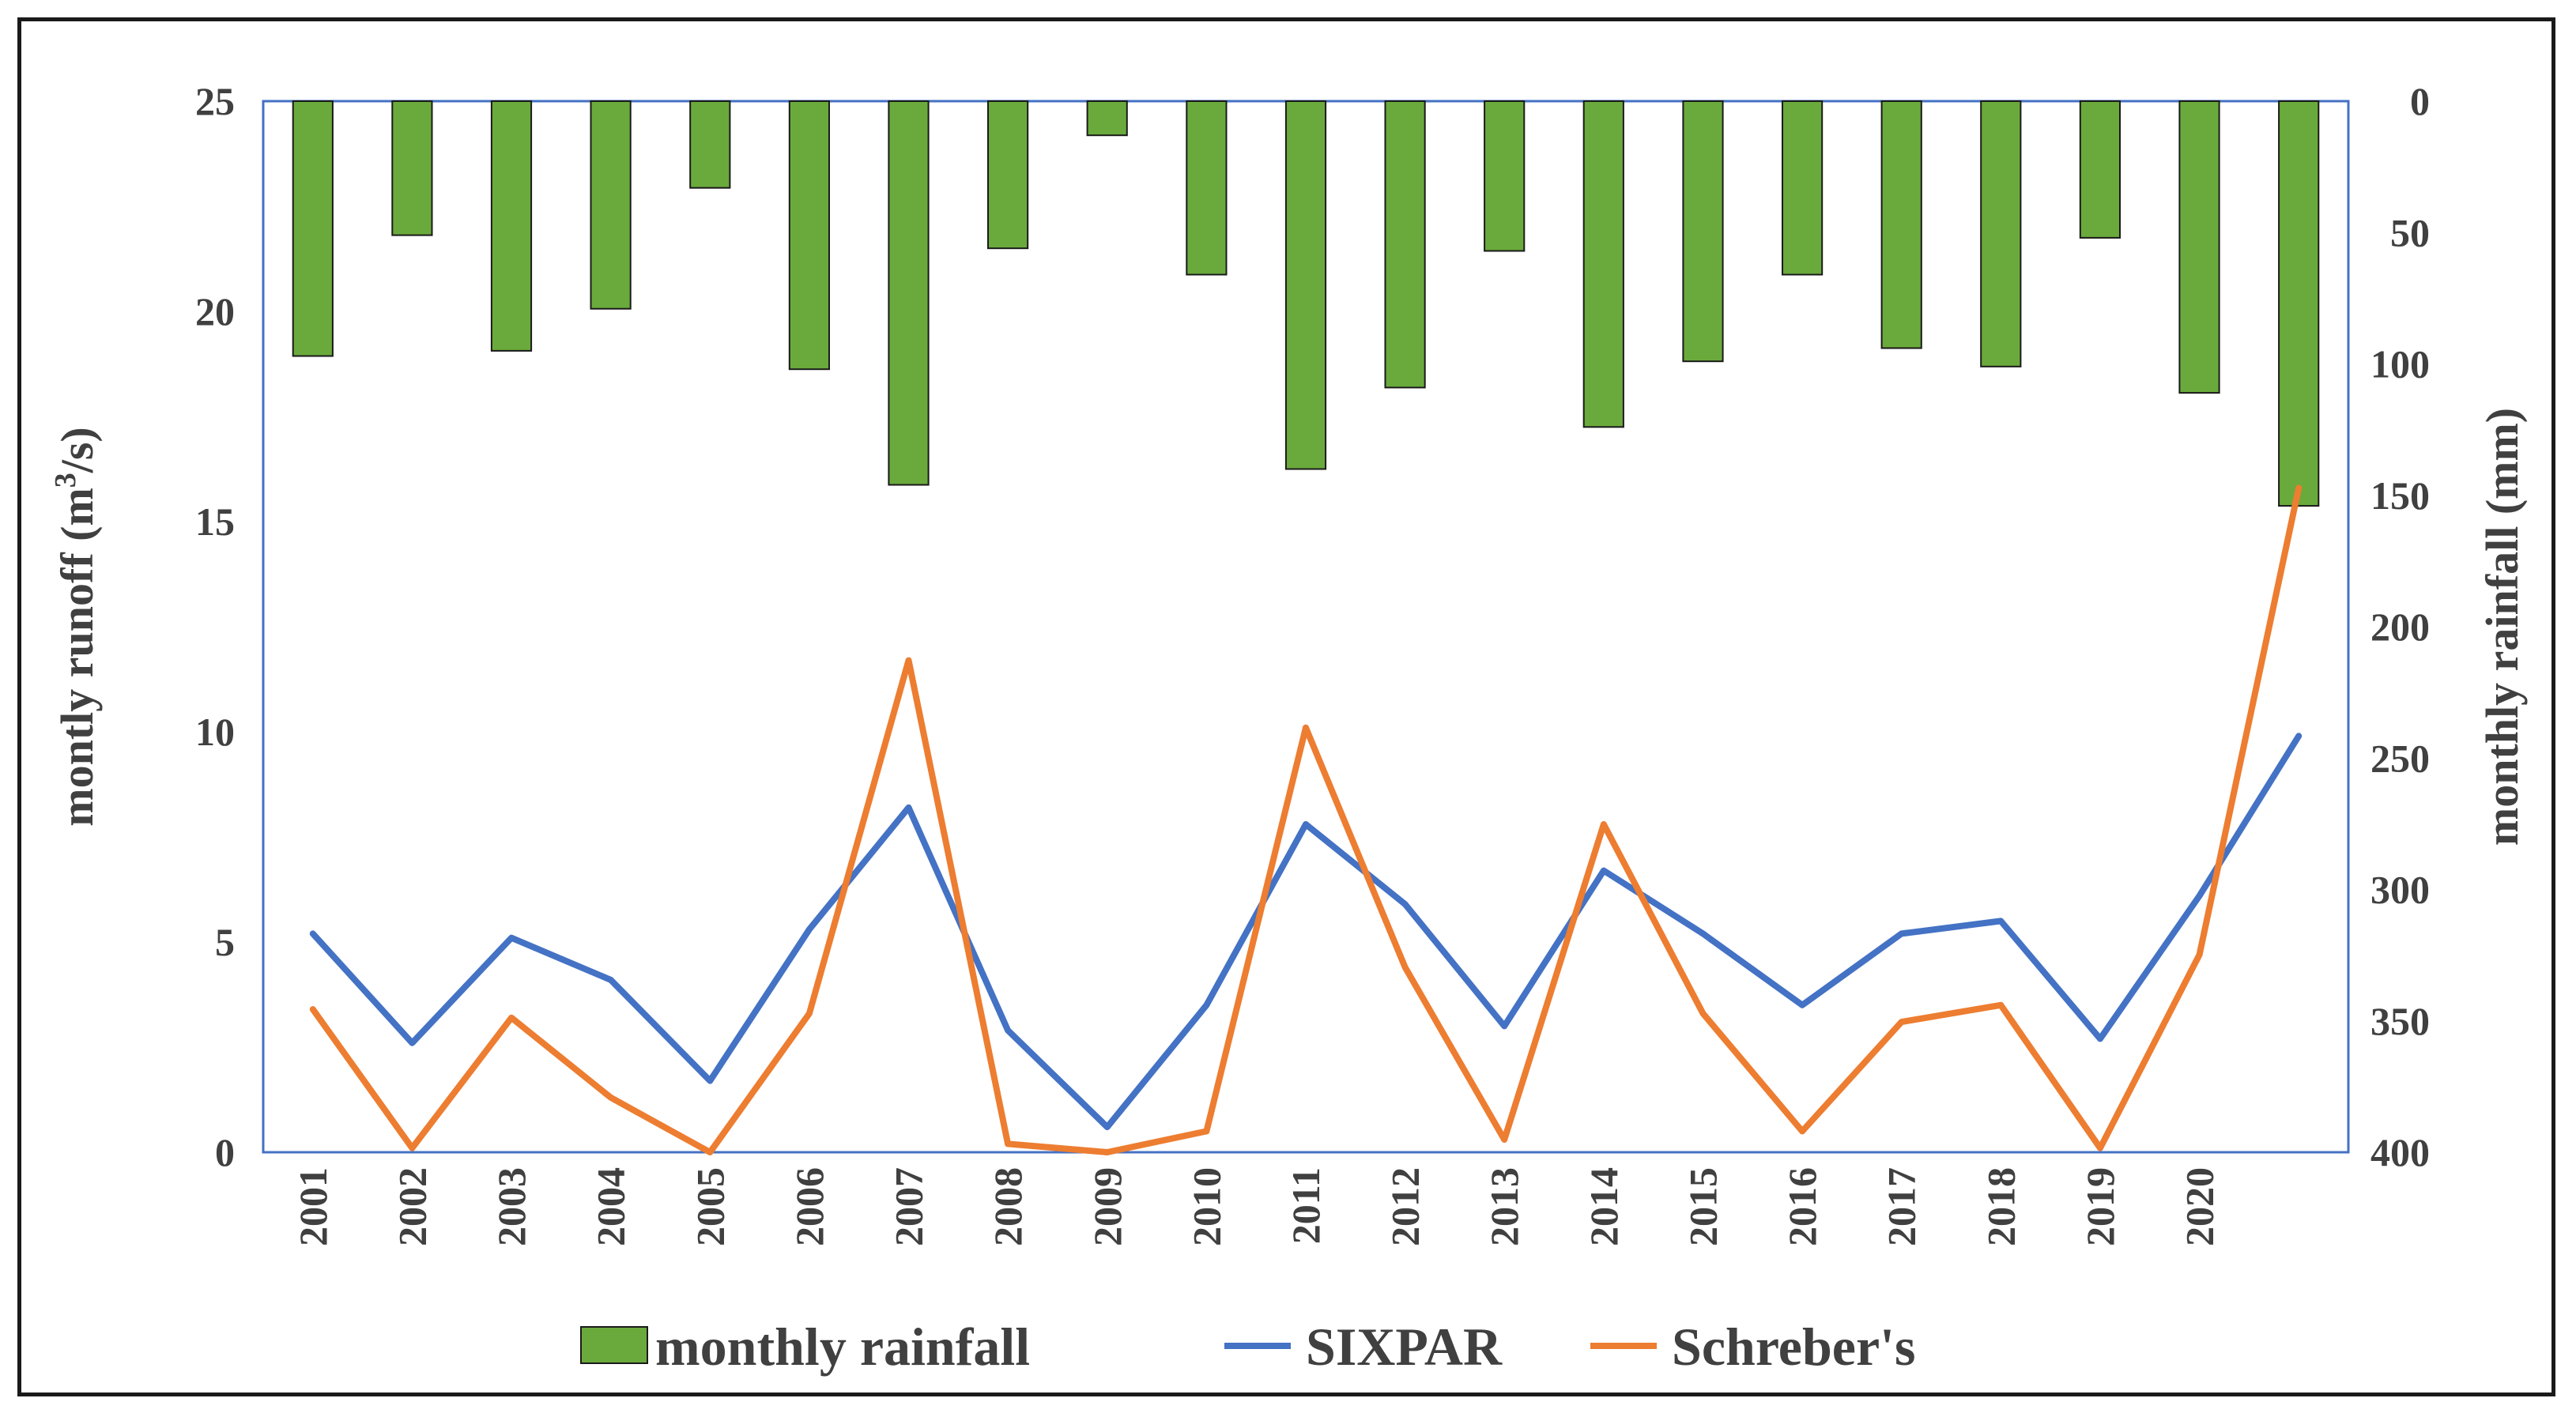  I want to click on right-tick-350: 350, so click(2400, 1021).